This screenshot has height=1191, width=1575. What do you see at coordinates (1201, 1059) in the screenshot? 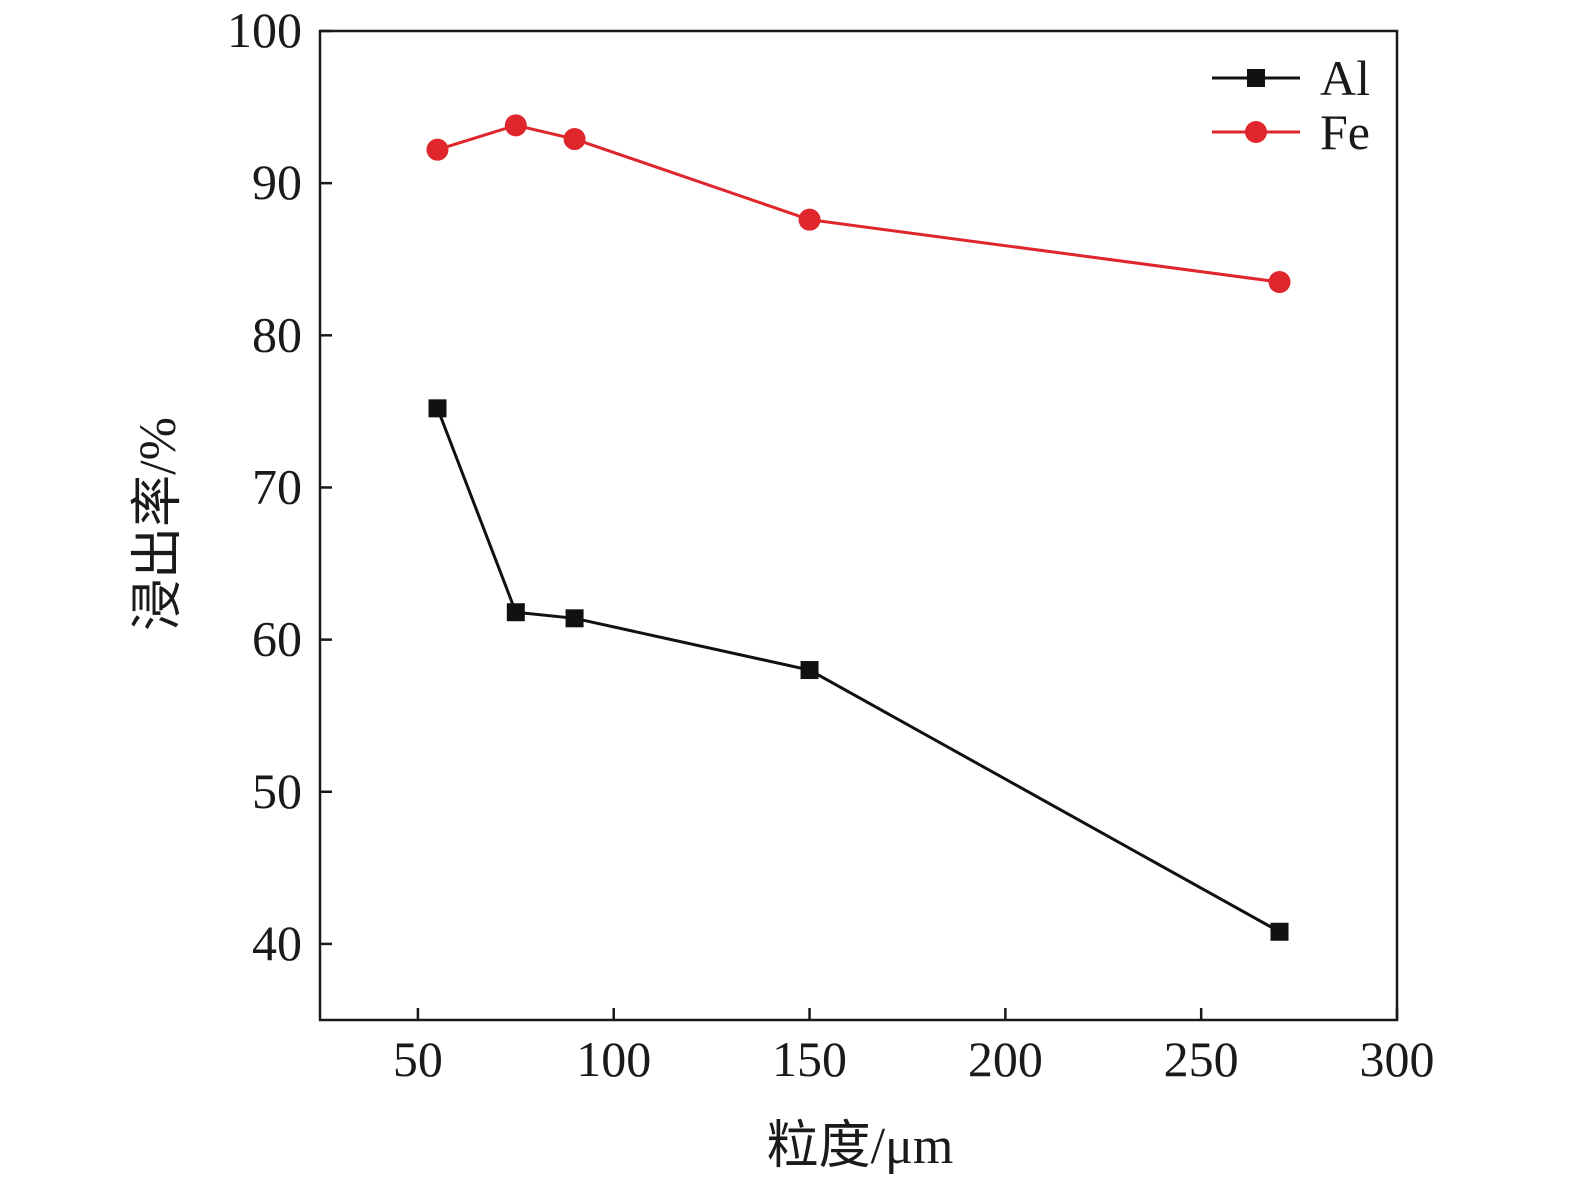
I see `x-tick-label: 250` at bounding box center [1201, 1059].